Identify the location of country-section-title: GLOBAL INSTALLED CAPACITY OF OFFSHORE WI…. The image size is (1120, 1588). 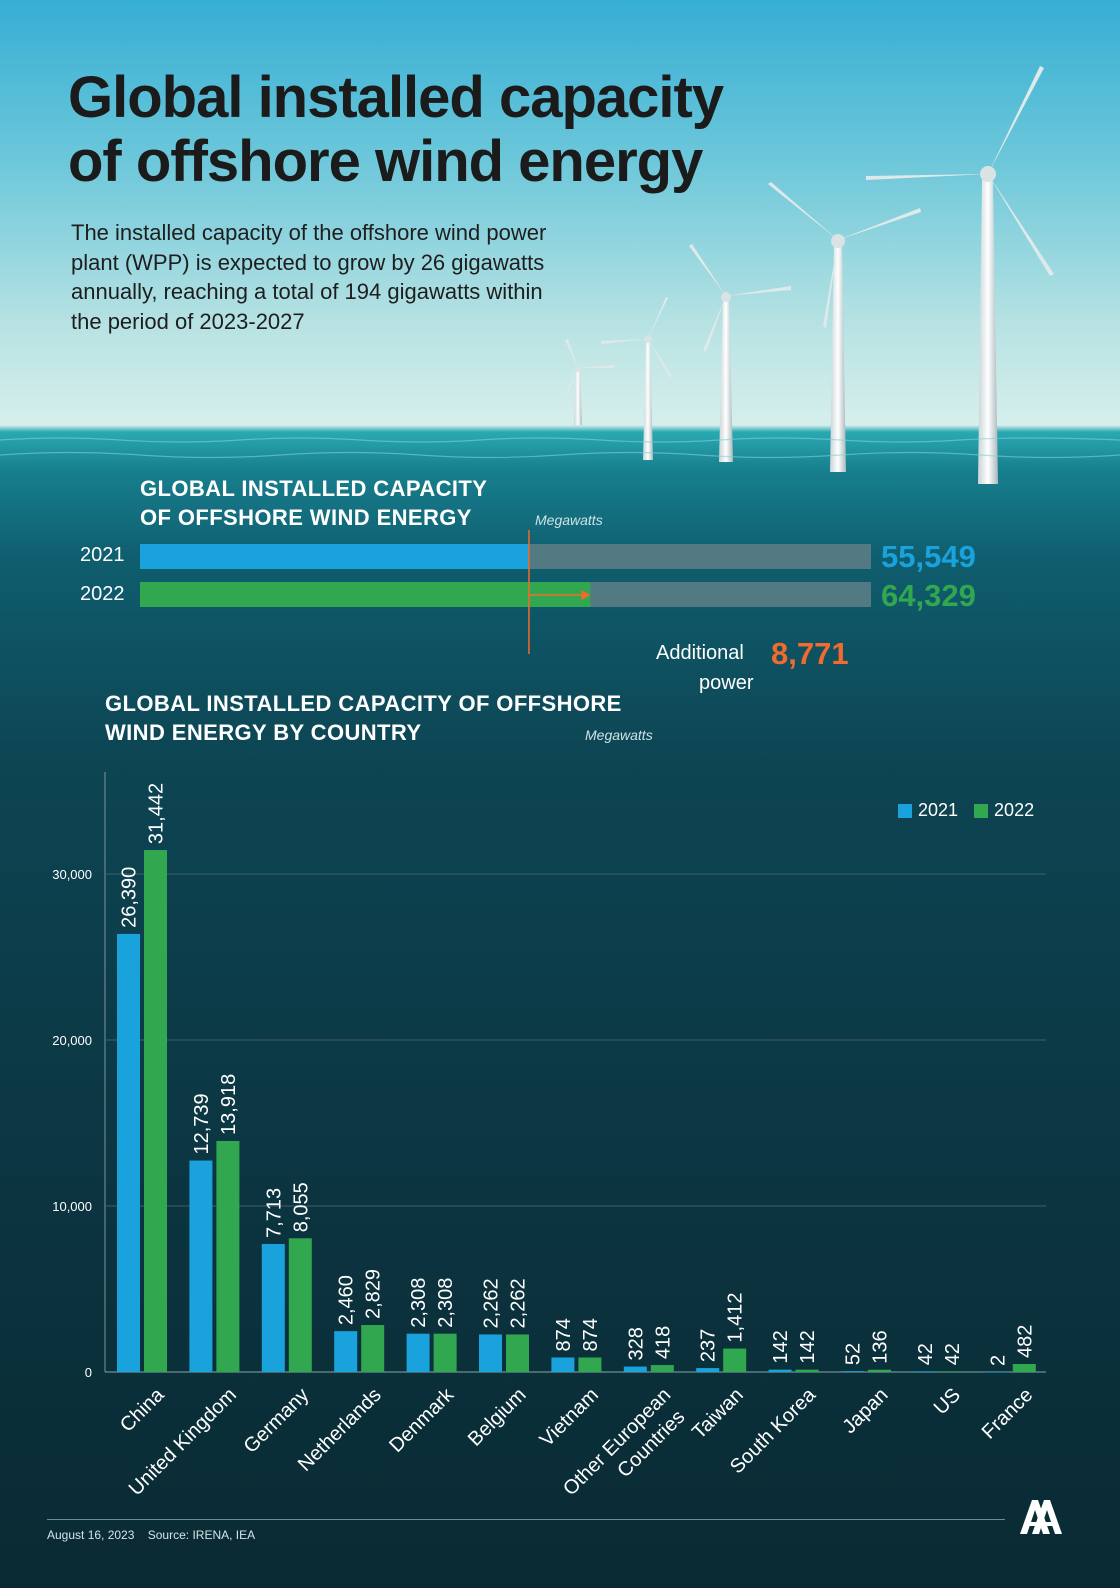
(363, 718).